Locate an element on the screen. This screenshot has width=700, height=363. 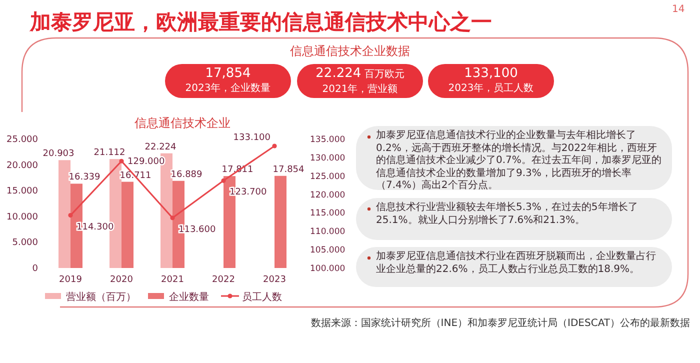
text: 17,854 is located at coordinates (228, 73).